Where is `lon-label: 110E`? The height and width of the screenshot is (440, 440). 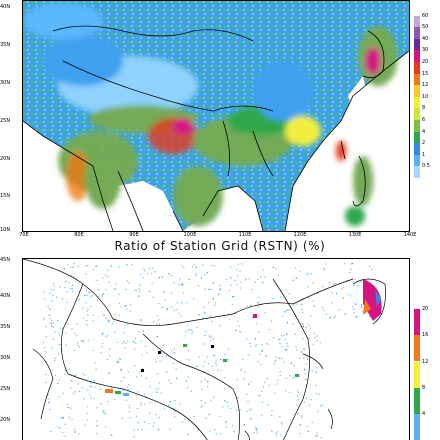
lon-label: 110E is located at coordinates (245, 235).